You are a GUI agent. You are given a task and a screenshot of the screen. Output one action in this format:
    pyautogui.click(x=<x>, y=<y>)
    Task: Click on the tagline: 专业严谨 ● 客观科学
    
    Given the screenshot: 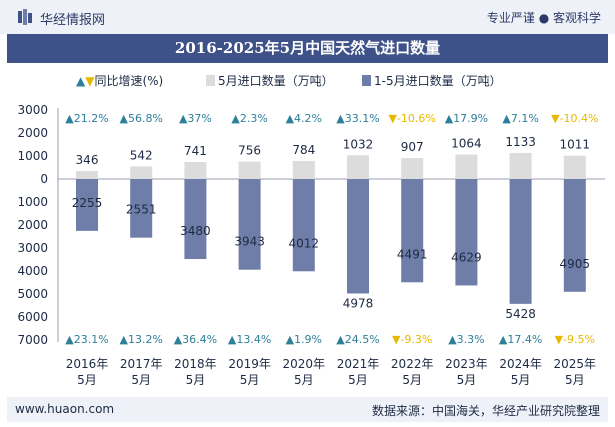 What is the action you would take?
    pyautogui.click(x=543, y=18)
    